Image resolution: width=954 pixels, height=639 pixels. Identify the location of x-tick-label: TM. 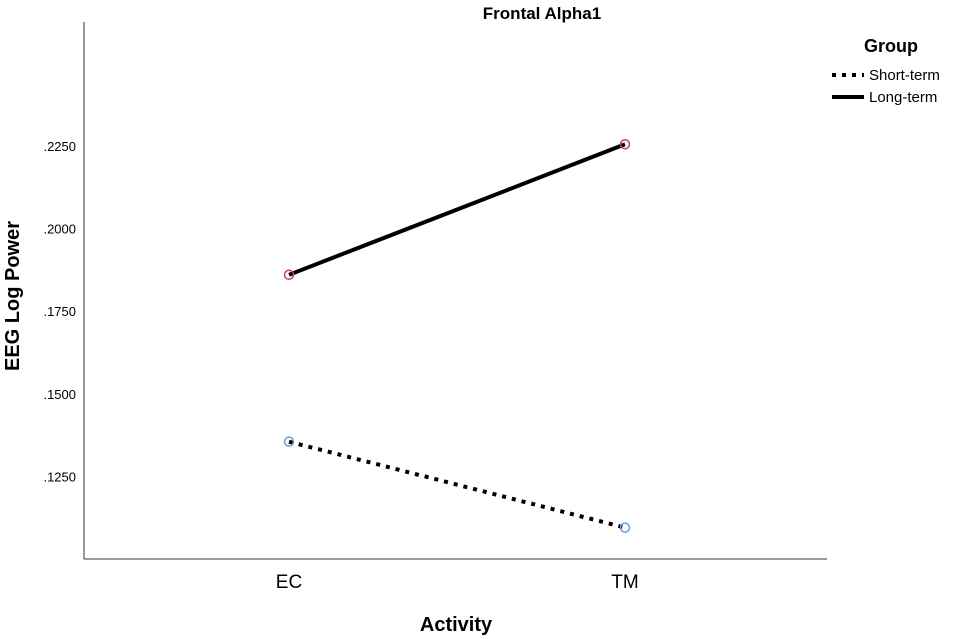
(624, 582).